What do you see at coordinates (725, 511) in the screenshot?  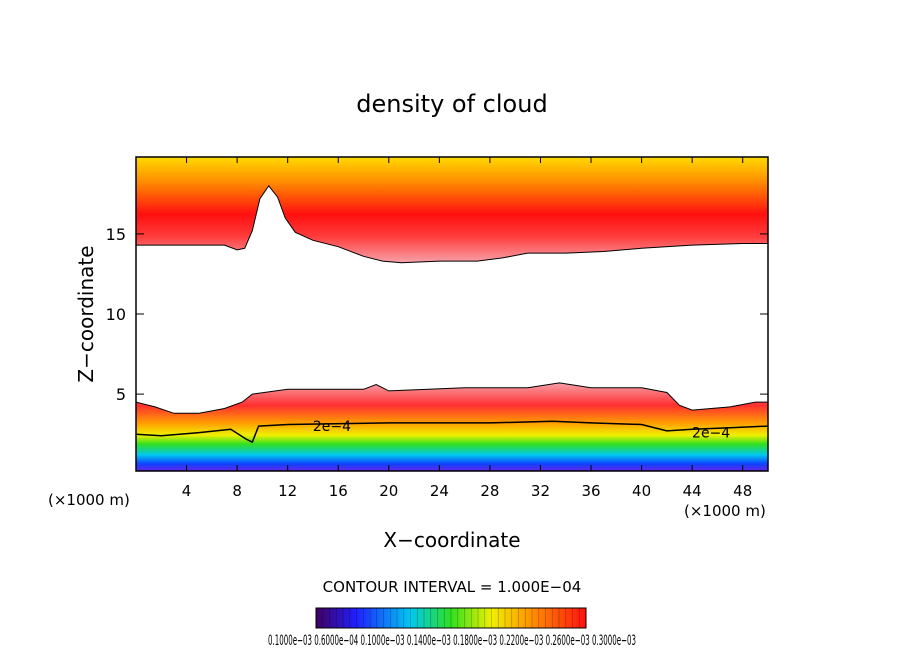 I see `x-unit-right: (×1000 m)` at bounding box center [725, 511].